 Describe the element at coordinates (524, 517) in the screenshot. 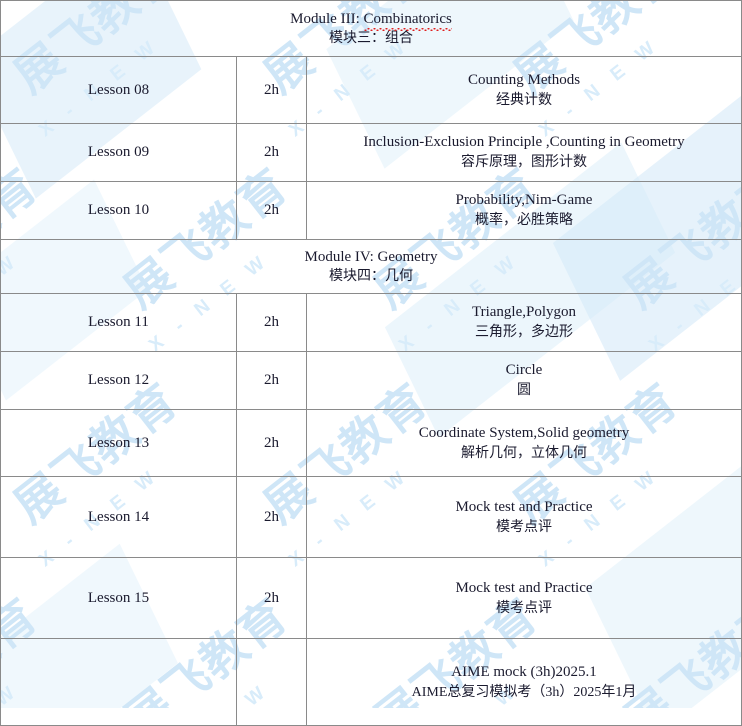

I see `lesson-14-content: Mock test and Practice 模考点评` at that location.